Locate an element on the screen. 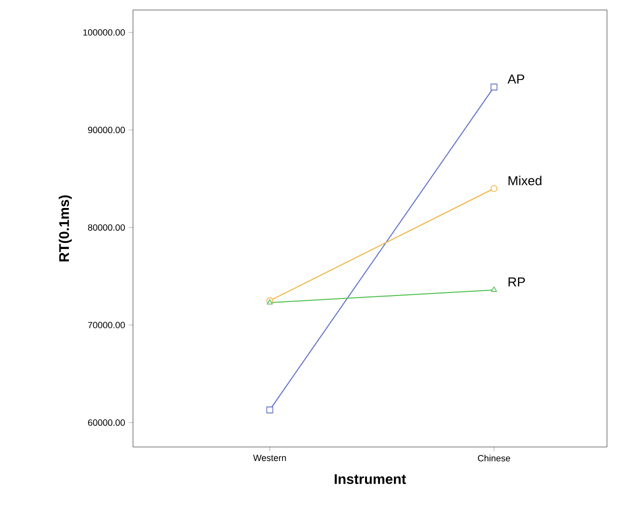  x-axis-title: Instrument is located at coordinates (370, 479).